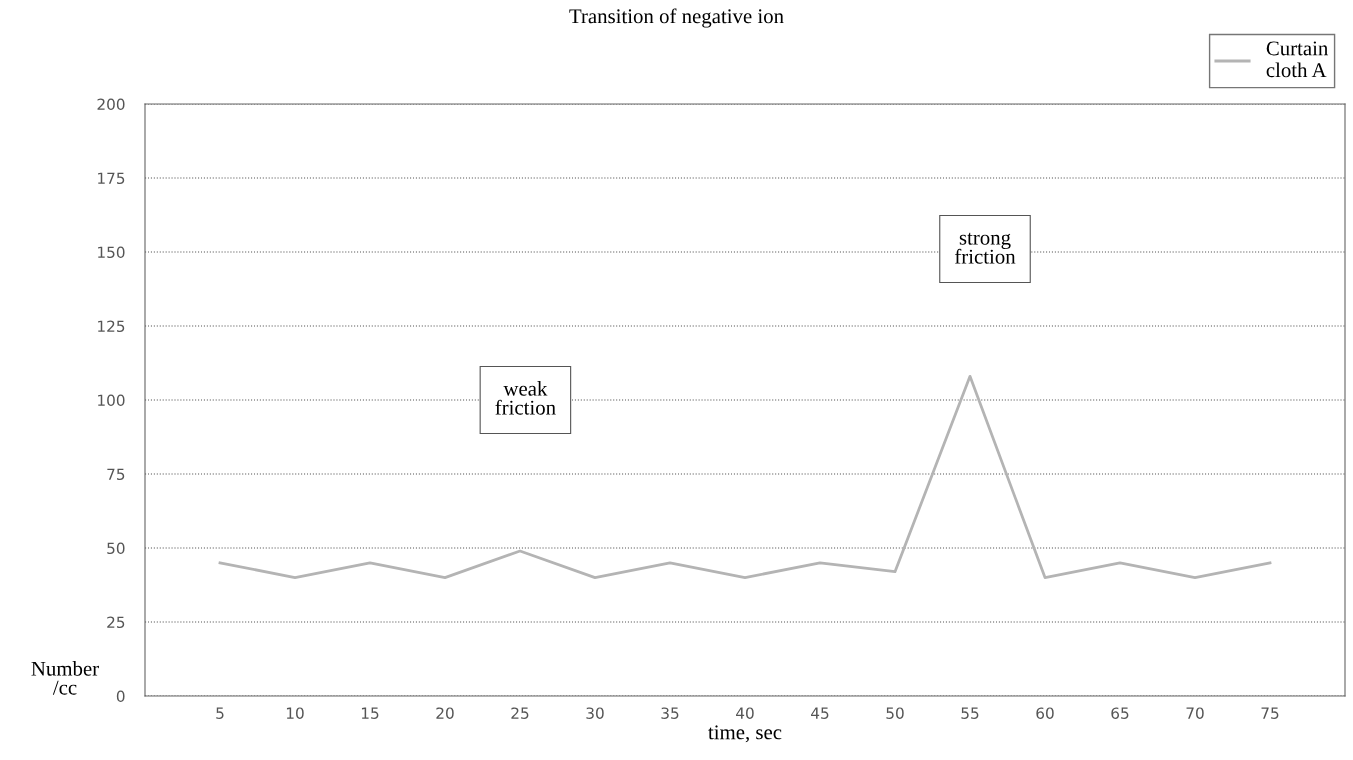  Describe the element at coordinates (116, 622) in the screenshot. I see `y-tick-label: 25` at that location.